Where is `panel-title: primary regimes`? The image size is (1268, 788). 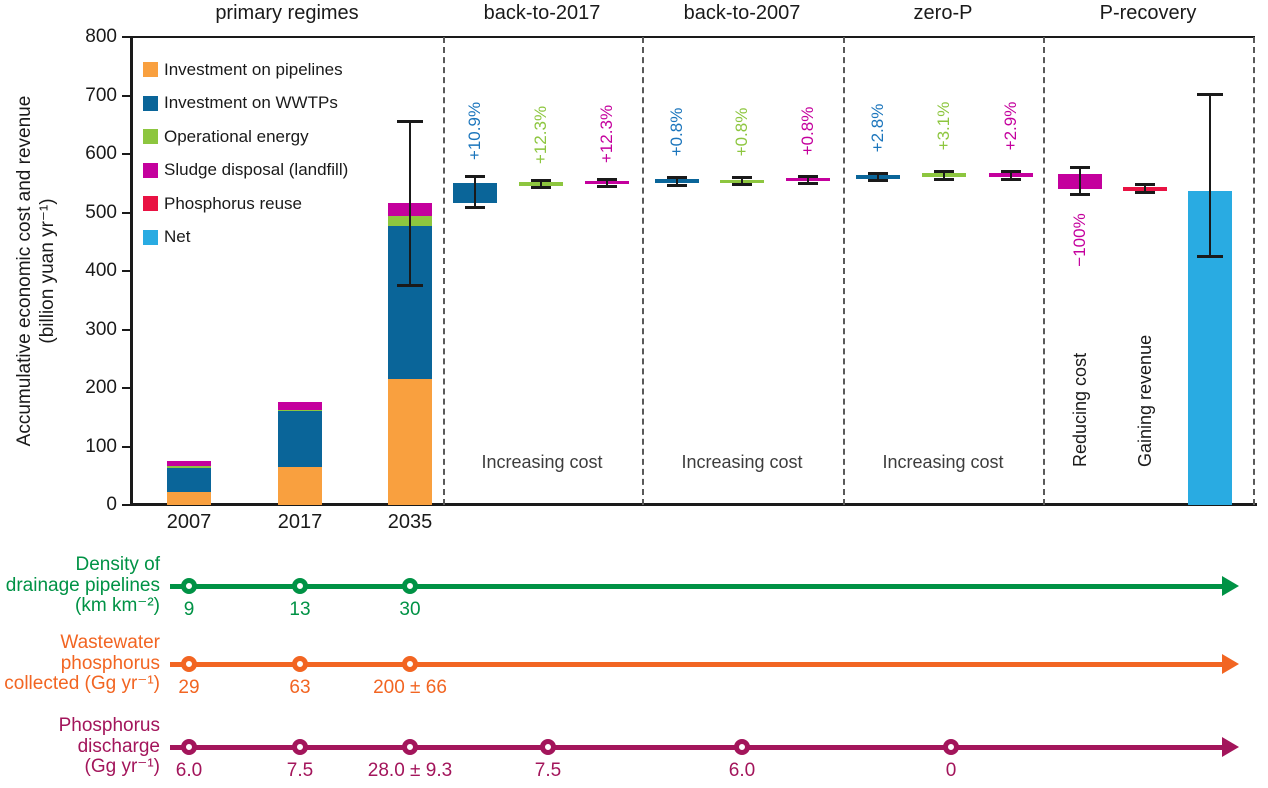 panel-title: primary regimes is located at coordinates (287, 13).